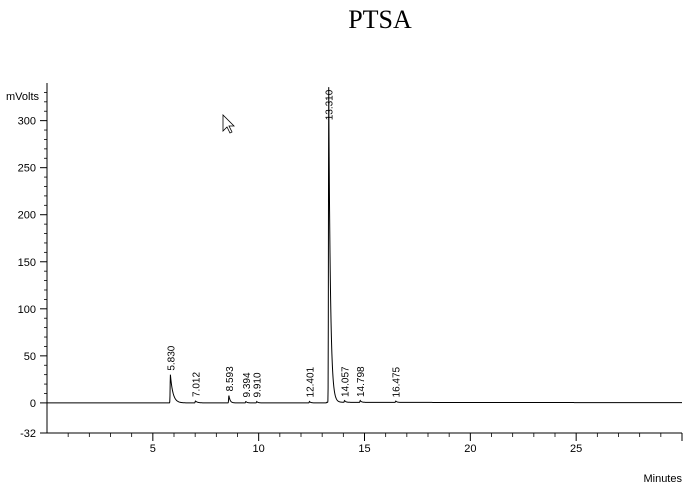 This screenshot has height=500, width=700. What do you see at coordinates (247, 384) in the screenshot?
I see `peak-label: 9.394` at bounding box center [247, 384].